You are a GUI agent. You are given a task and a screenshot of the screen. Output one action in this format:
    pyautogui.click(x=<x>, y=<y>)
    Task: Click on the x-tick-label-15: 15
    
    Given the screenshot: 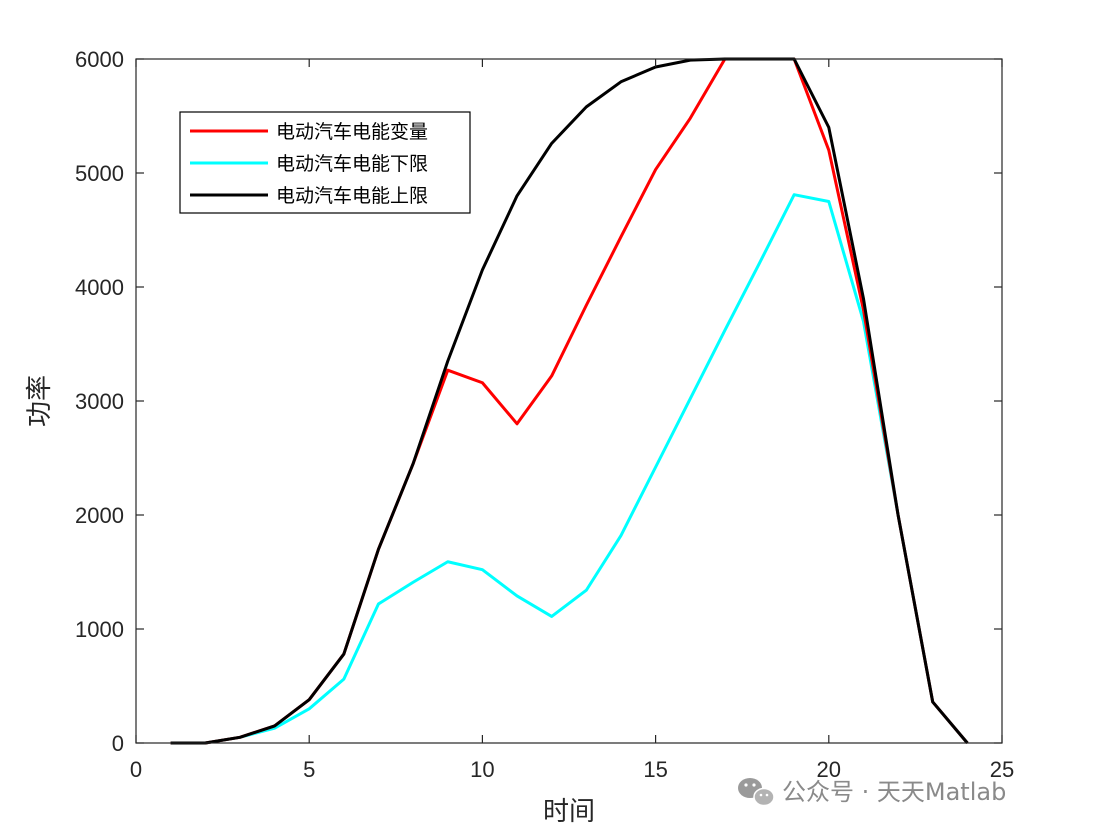 What is the action you would take?
    pyautogui.click(x=655, y=769)
    